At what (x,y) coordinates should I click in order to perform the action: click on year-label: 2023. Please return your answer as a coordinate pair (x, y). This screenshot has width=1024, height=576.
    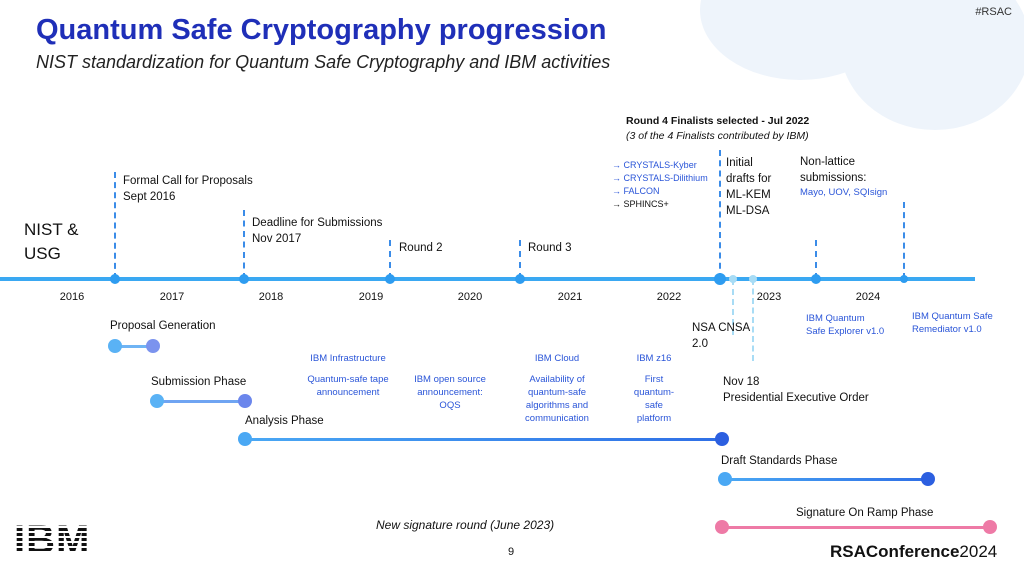
    Looking at the image, I should click on (769, 297).